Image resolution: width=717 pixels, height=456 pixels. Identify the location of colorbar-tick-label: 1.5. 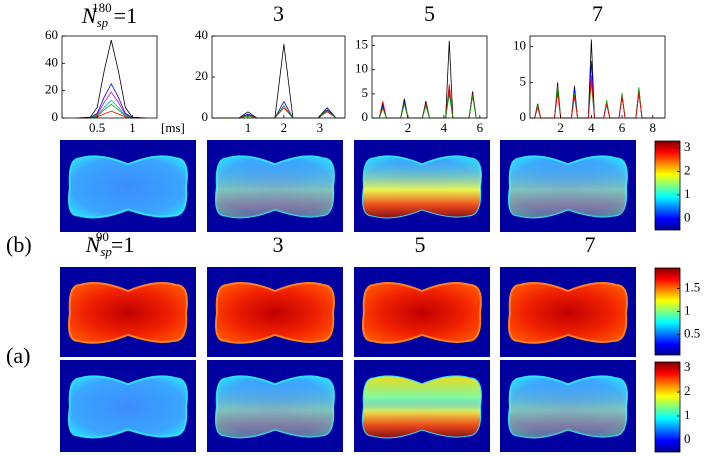
(692, 287).